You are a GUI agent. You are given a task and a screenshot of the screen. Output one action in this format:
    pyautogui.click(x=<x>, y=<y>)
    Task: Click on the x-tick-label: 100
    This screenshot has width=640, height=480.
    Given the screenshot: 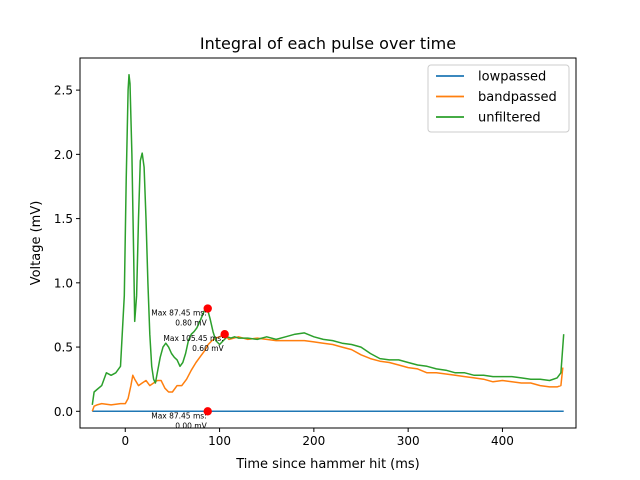 What is the action you would take?
    pyautogui.click(x=219, y=441)
    